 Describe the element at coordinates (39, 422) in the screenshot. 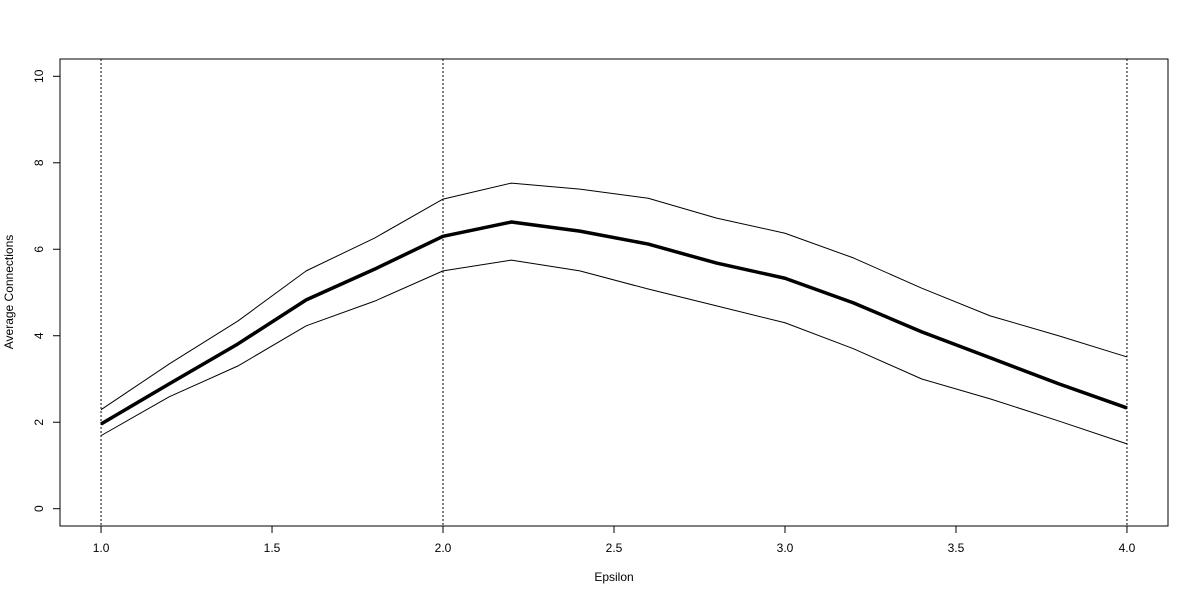

I see `y-tick-label: 2` at that location.